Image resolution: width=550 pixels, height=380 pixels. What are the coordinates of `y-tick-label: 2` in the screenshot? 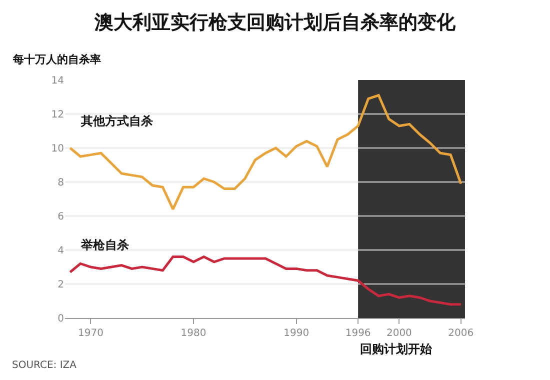 It's located at (61, 285).